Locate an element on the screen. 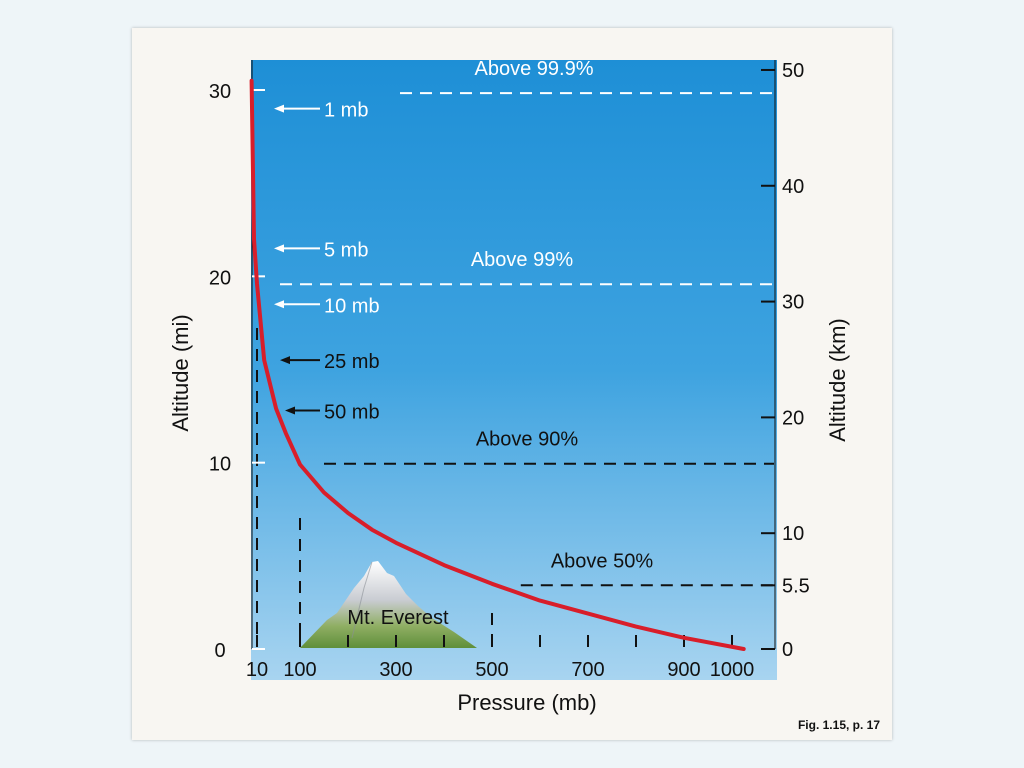 This screenshot has height=768, width=1024. x-tick-label: 500 is located at coordinates (491, 670).